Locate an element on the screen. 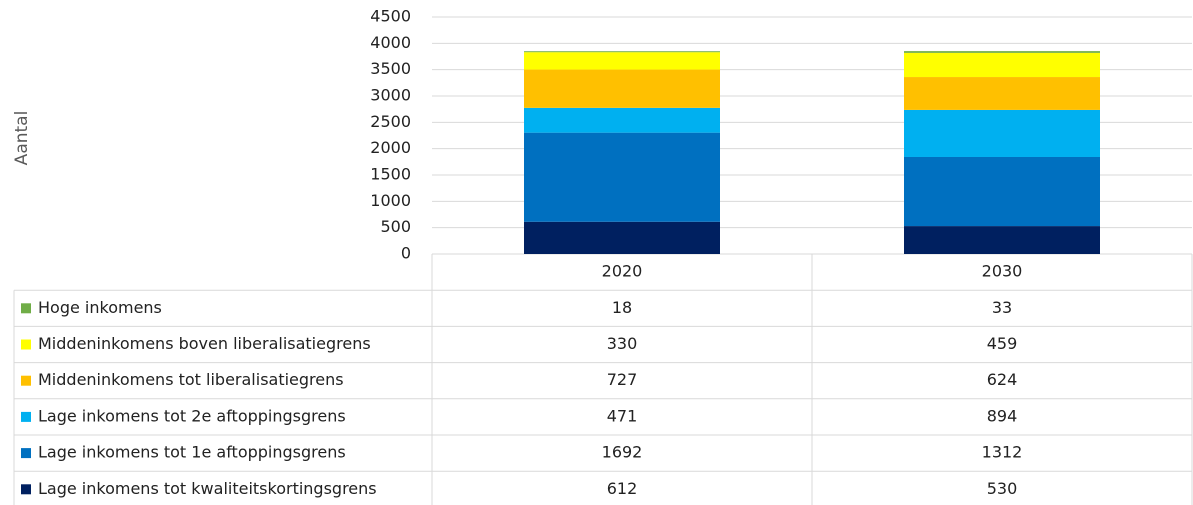  table-value: 612 is located at coordinates (622, 488).